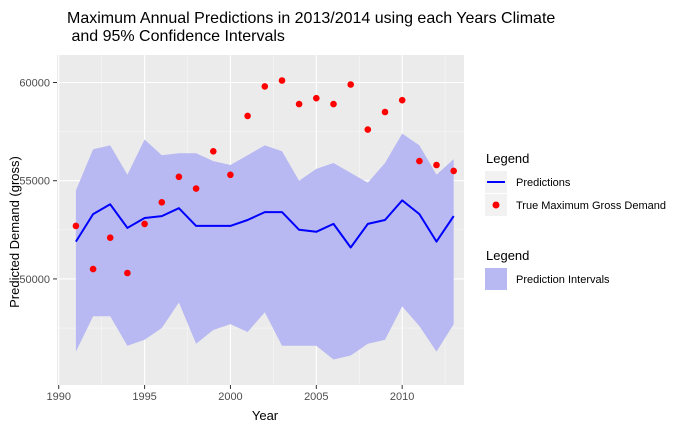 This screenshot has height=432, width=700. I want to click on legend-predictions-label: Predictions, so click(543, 183).